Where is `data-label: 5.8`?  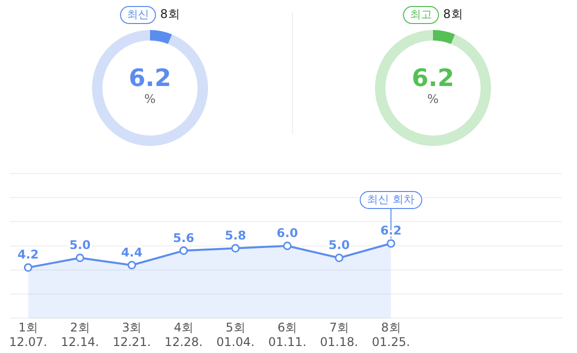
data-label: 5.8 is located at coordinates (235, 235).